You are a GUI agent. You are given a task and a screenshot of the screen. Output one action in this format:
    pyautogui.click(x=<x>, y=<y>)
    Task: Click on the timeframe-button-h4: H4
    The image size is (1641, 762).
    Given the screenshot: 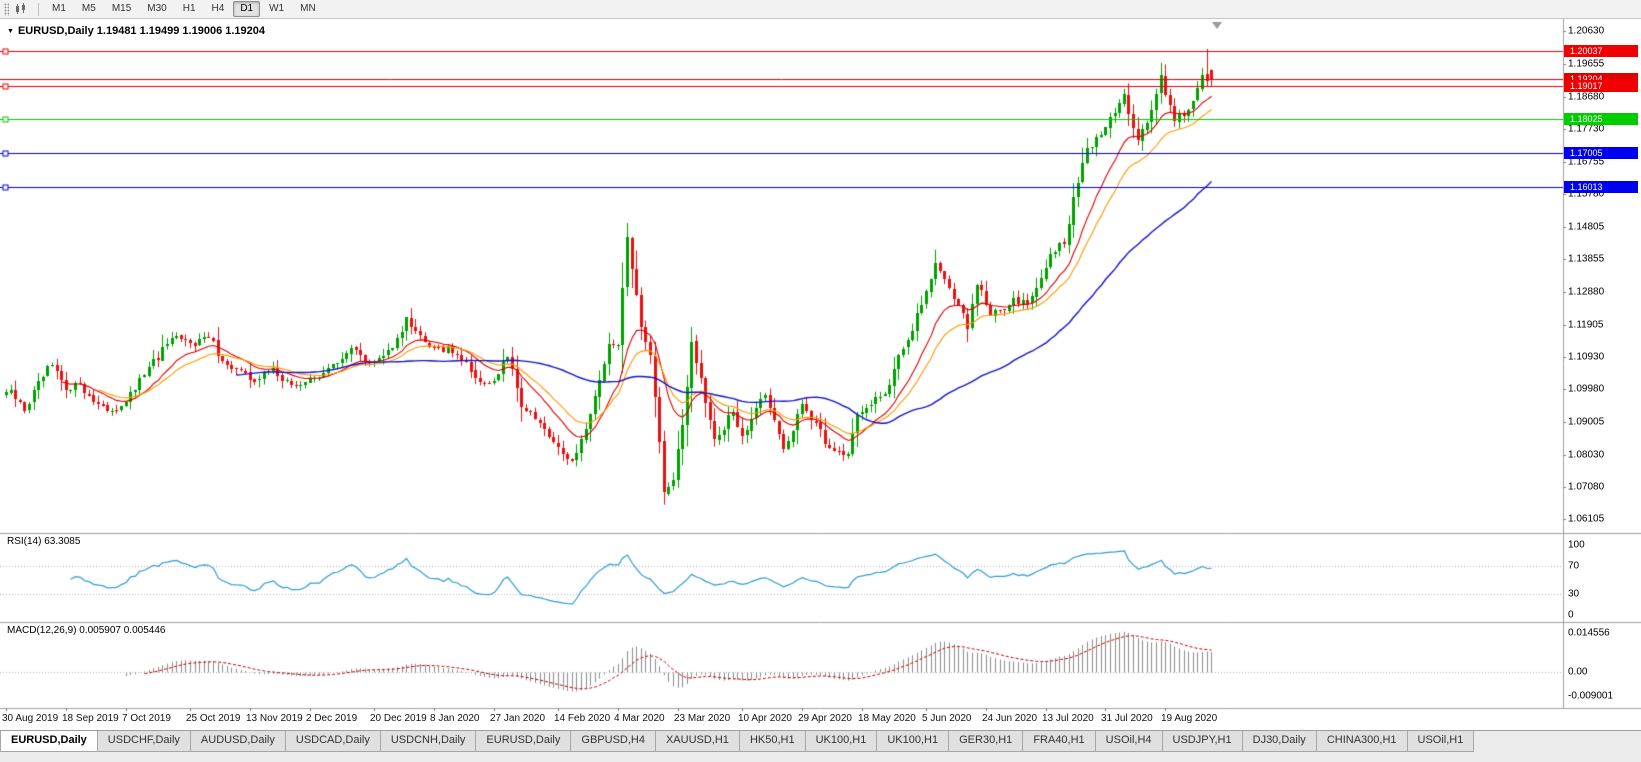 What is the action you would take?
    pyautogui.click(x=218, y=8)
    